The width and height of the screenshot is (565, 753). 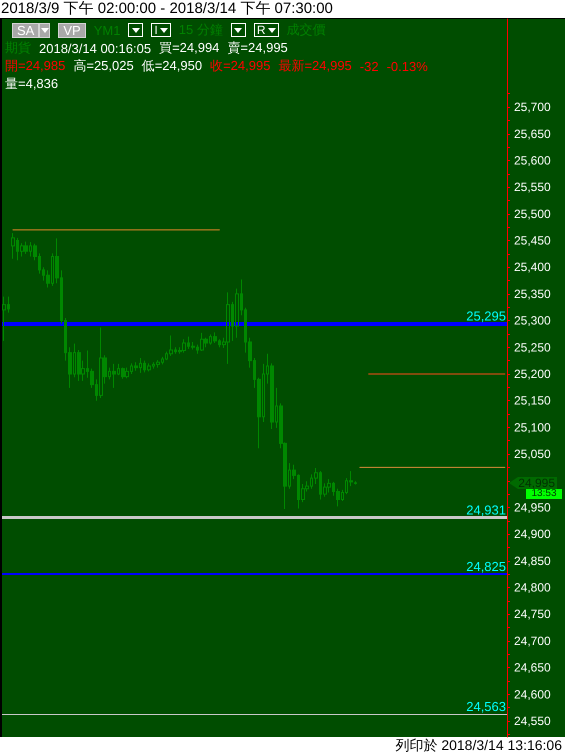 I want to click on y-tick-label: 25,100, so click(x=533, y=427).